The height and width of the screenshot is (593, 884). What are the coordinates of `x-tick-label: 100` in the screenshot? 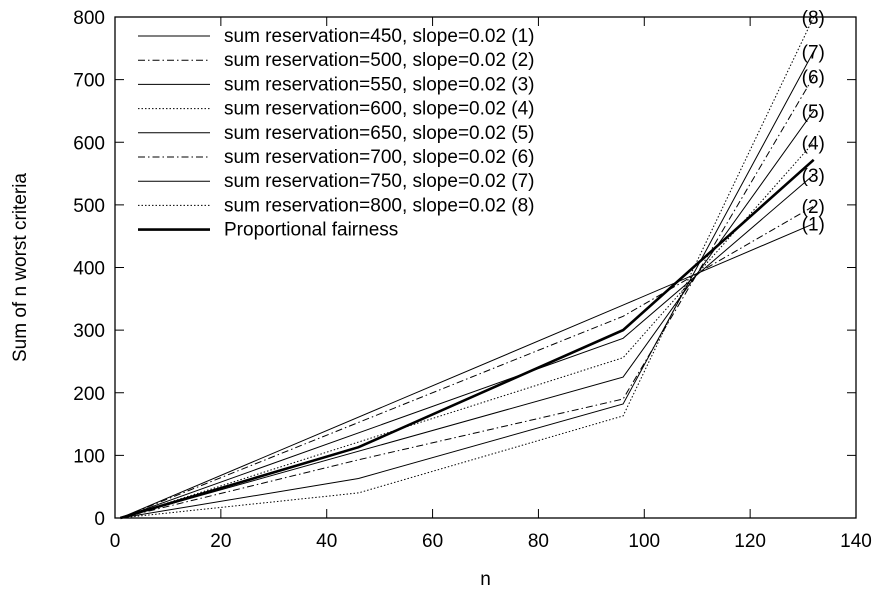 It's located at (644, 541).